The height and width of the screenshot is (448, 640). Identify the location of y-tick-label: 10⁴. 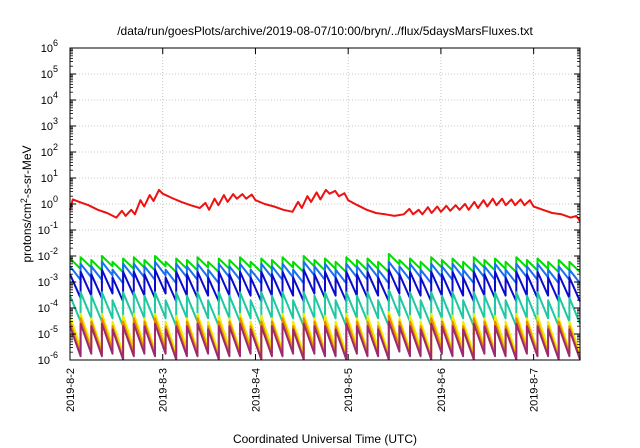
(49, 98).